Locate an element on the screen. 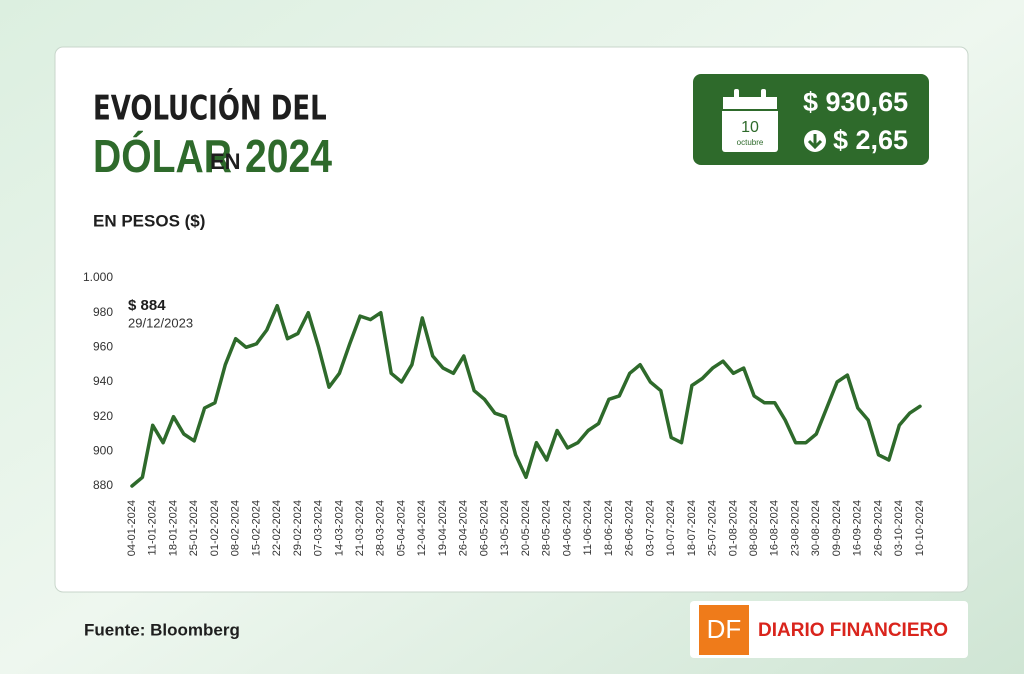 The width and height of the screenshot is (1024, 674). x-tick-label: 25-07-2024 is located at coordinates (713, 528).